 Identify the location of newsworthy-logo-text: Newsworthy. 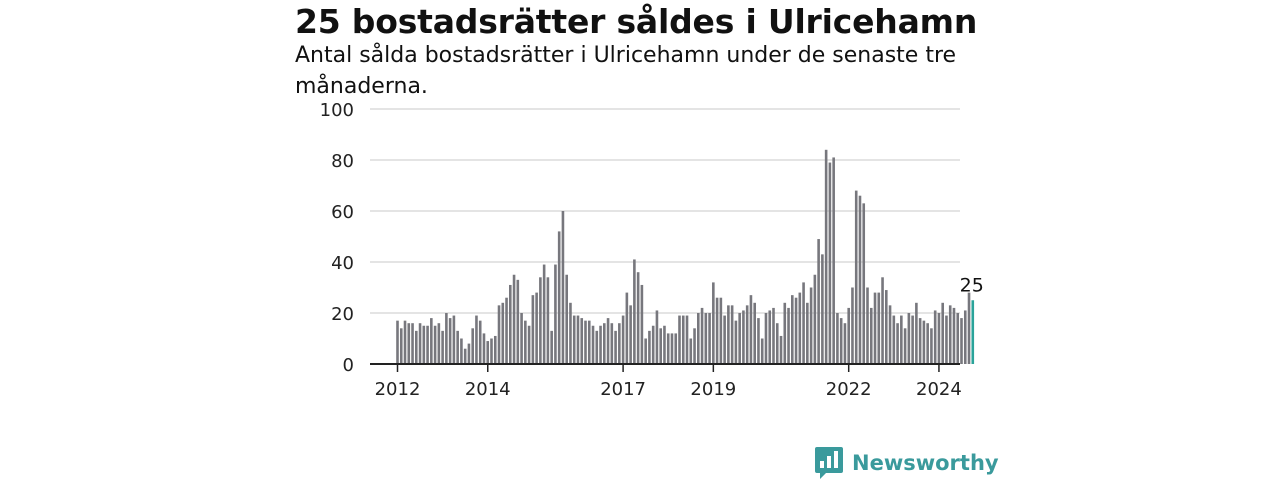
(925, 463).